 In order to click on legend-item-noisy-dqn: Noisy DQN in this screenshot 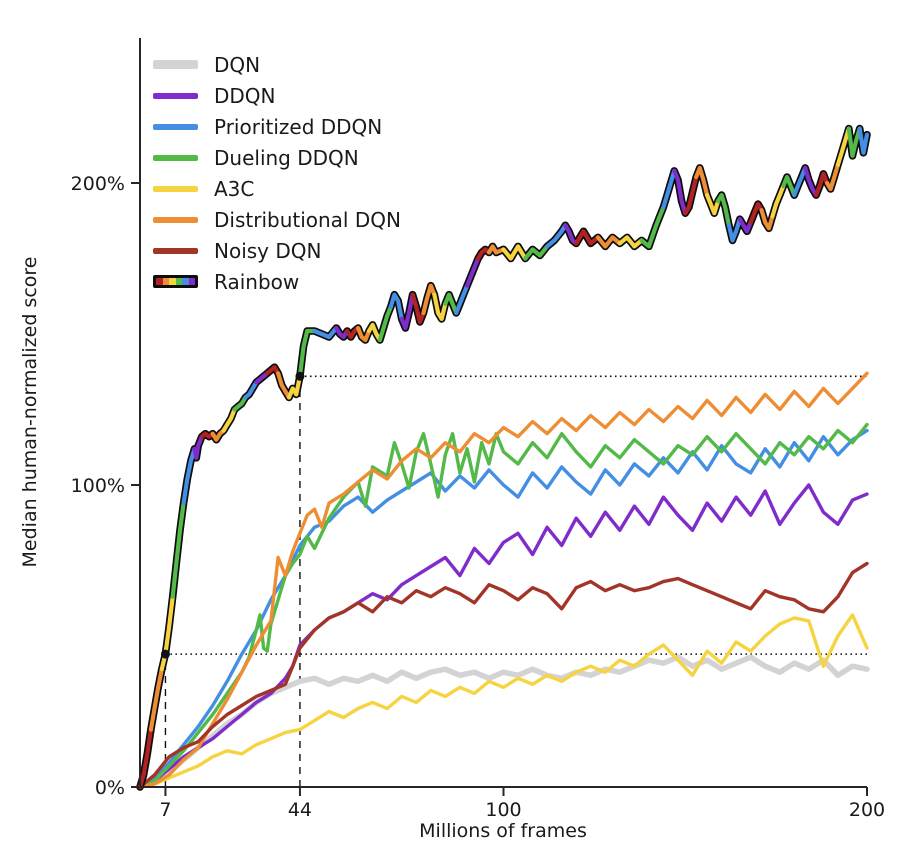, I will do `click(277, 250)`.